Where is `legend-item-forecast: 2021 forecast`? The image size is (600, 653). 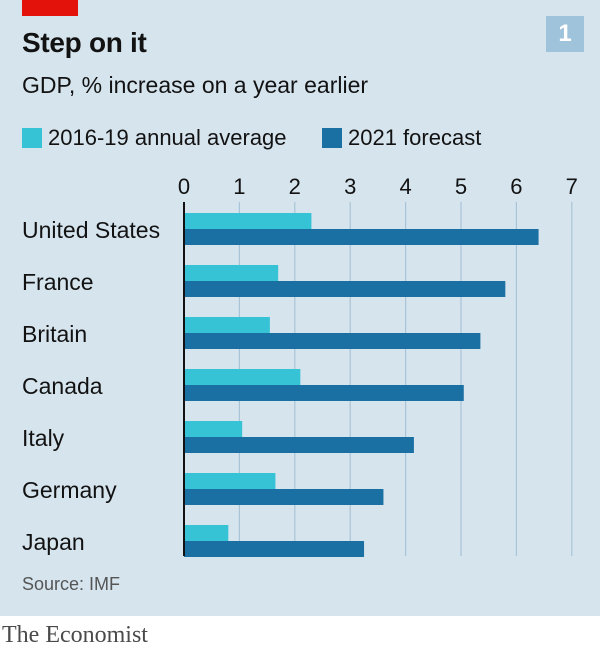
legend-item-forecast: 2021 forecast is located at coordinates (401, 138).